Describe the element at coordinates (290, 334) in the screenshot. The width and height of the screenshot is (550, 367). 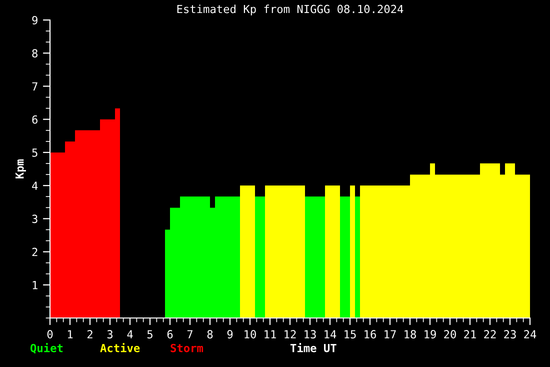
I see `x-tick-label: 12` at that location.